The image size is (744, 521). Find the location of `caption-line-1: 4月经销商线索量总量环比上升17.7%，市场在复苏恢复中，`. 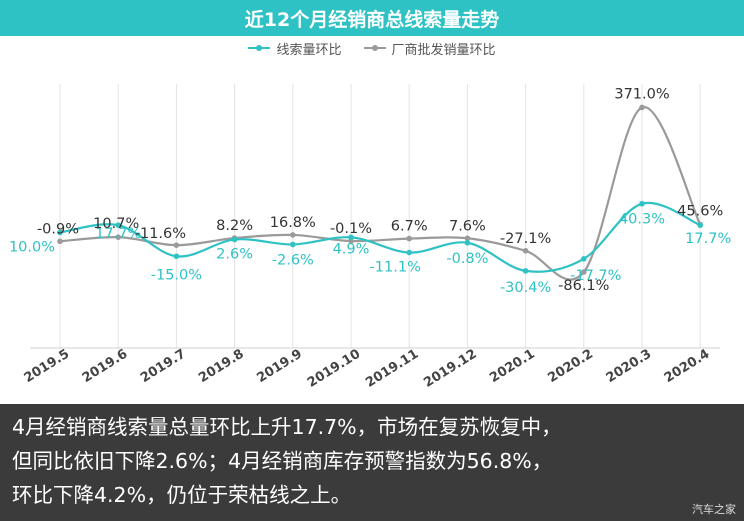

caption-line-1: 4月经销商线索量总量环比上升17.7%，市场在复苏恢复中， is located at coordinates (287, 427).